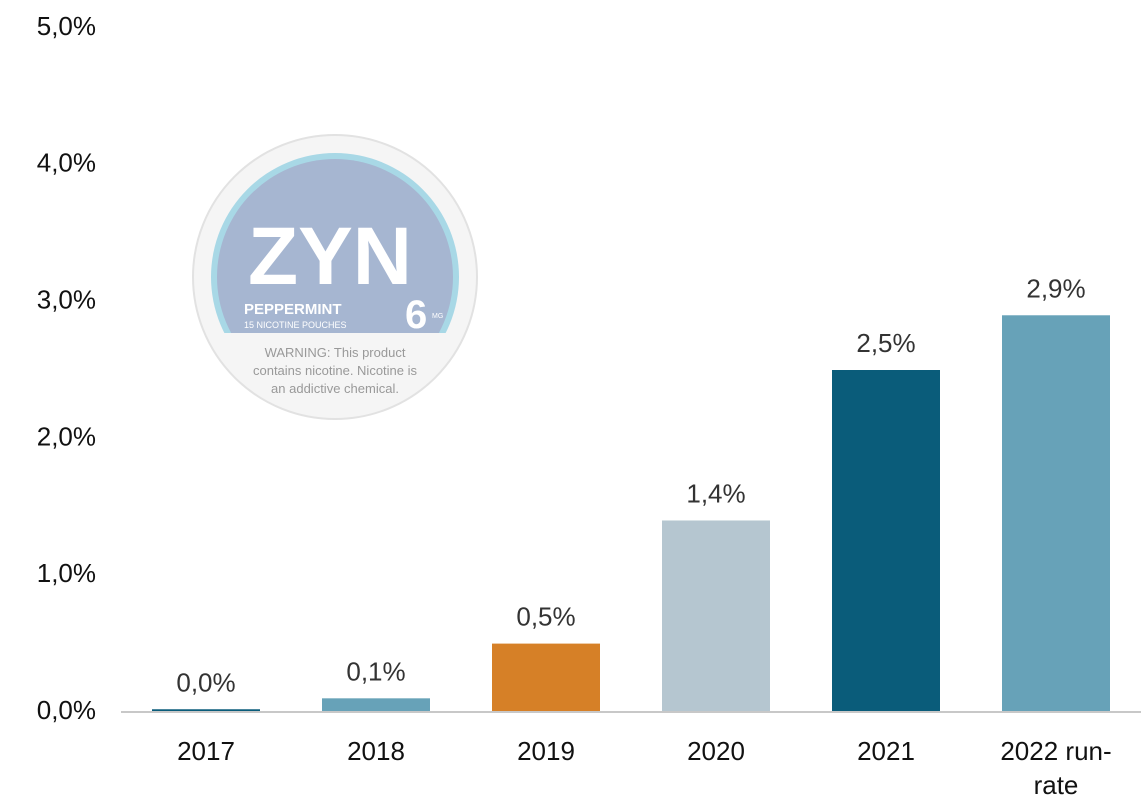 Image resolution: width=1141 pixels, height=799 pixels. Describe the element at coordinates (885, 343) in the screenshot. I see `value-label: 2,5%` at that location.